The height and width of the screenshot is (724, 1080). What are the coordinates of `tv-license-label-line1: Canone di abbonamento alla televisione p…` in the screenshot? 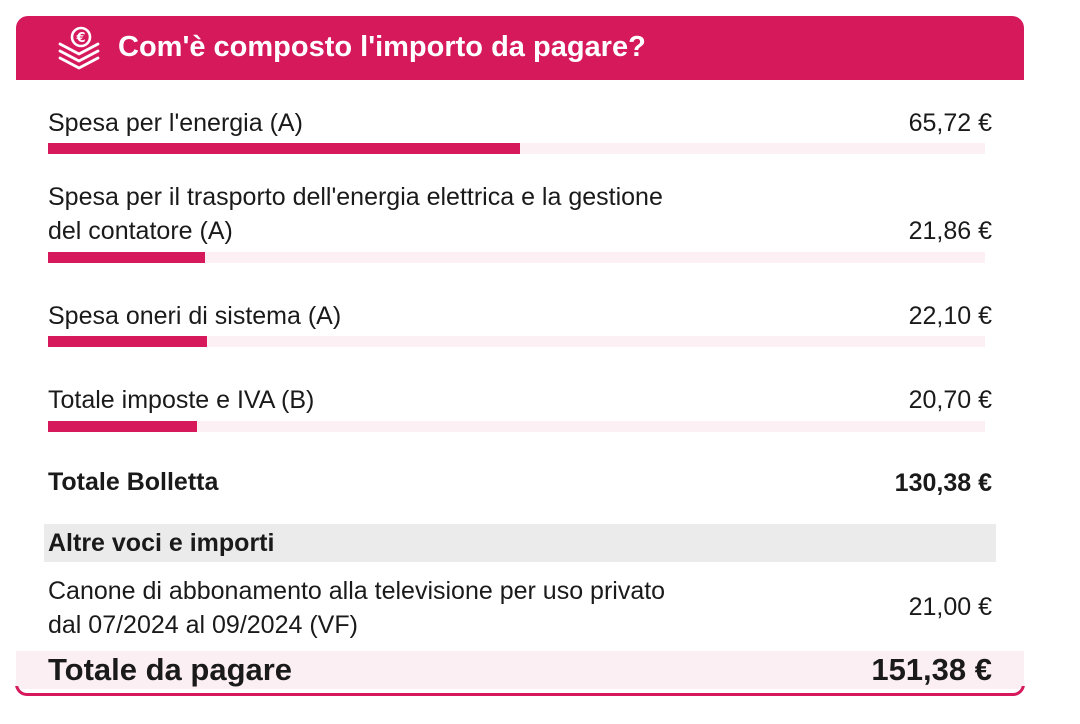 It's located at (357, 591).